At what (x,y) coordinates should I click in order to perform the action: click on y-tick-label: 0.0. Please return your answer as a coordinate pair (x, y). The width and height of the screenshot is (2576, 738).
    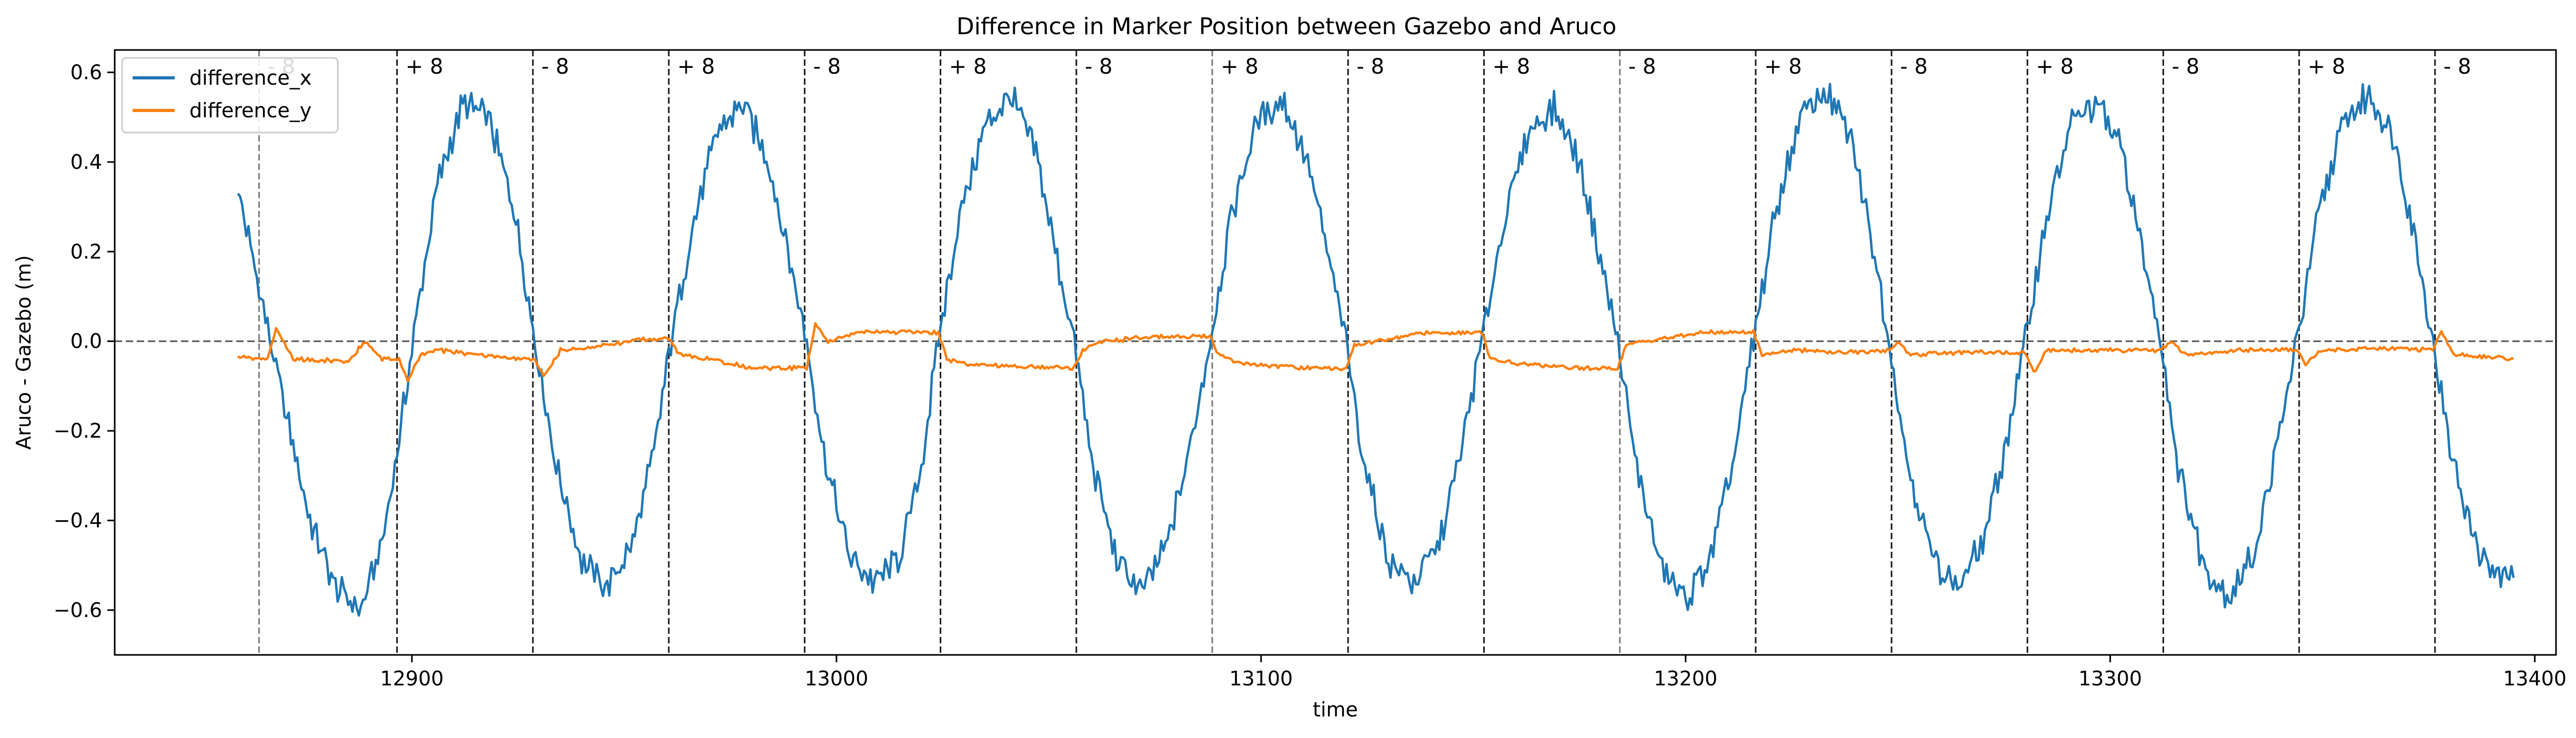
    Looking at the image, I should click on (87, 341).